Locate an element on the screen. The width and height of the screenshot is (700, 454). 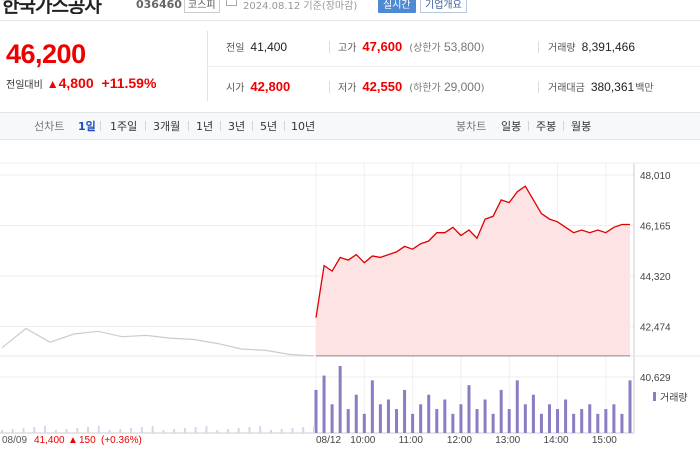
tab-10year: 10년 is located at coordinates (303, 126).